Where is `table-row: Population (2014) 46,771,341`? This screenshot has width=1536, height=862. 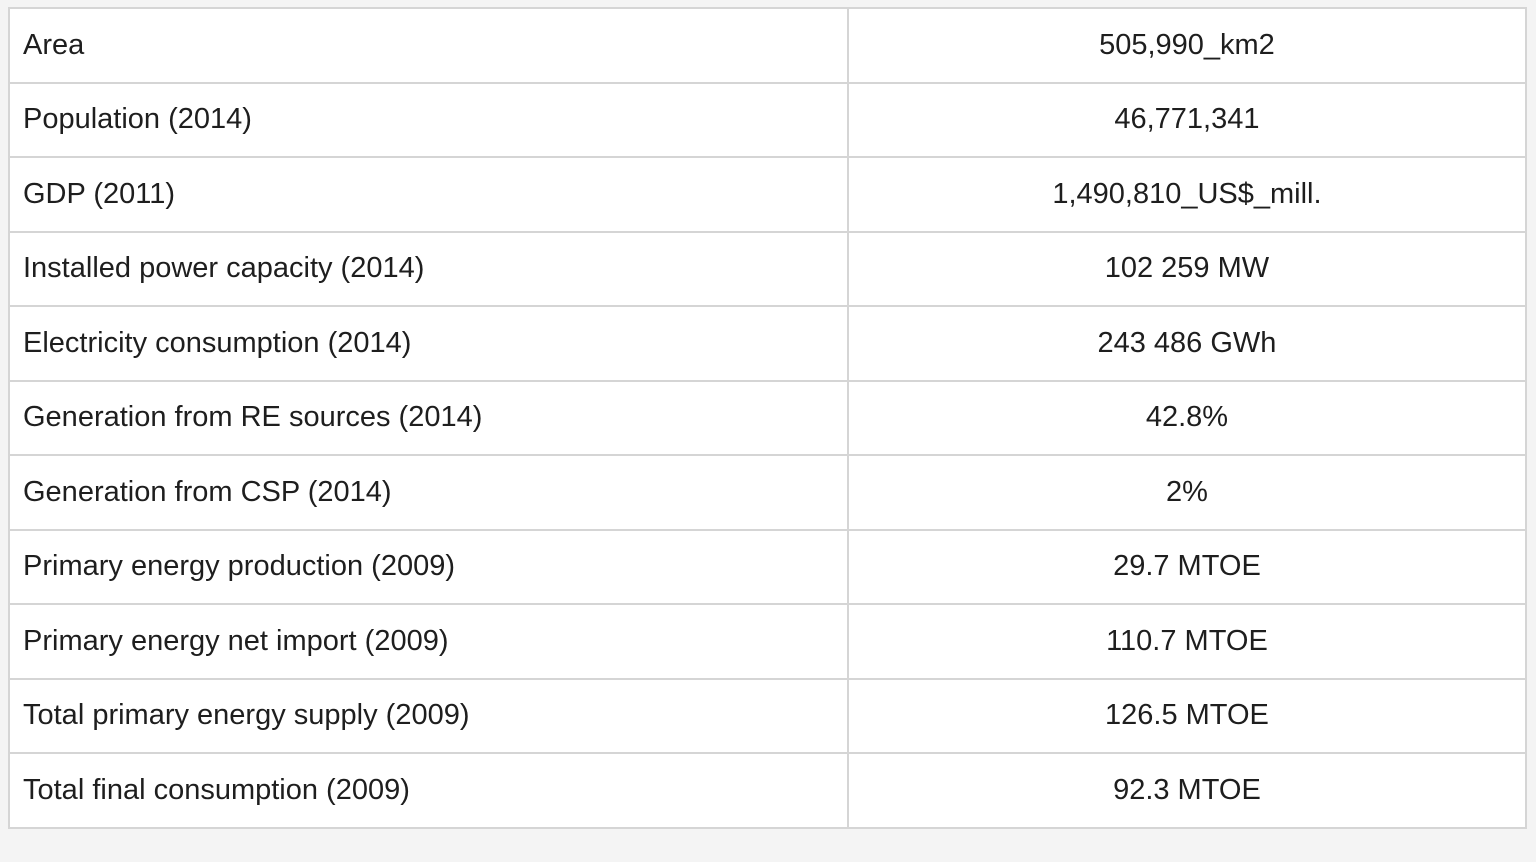 table-row: Population (2014) 46,771,341 is located at coordinates (768, 119).